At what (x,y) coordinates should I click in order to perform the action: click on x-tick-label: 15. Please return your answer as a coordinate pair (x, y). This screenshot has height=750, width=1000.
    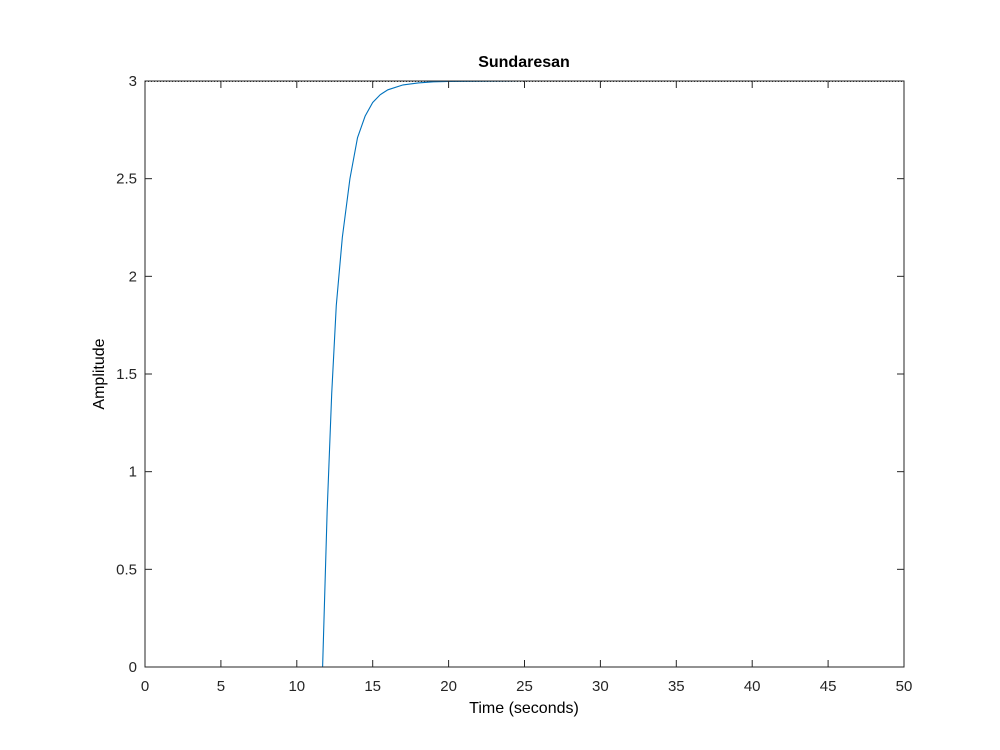
    Looking at the image, I should click on (372, 686).